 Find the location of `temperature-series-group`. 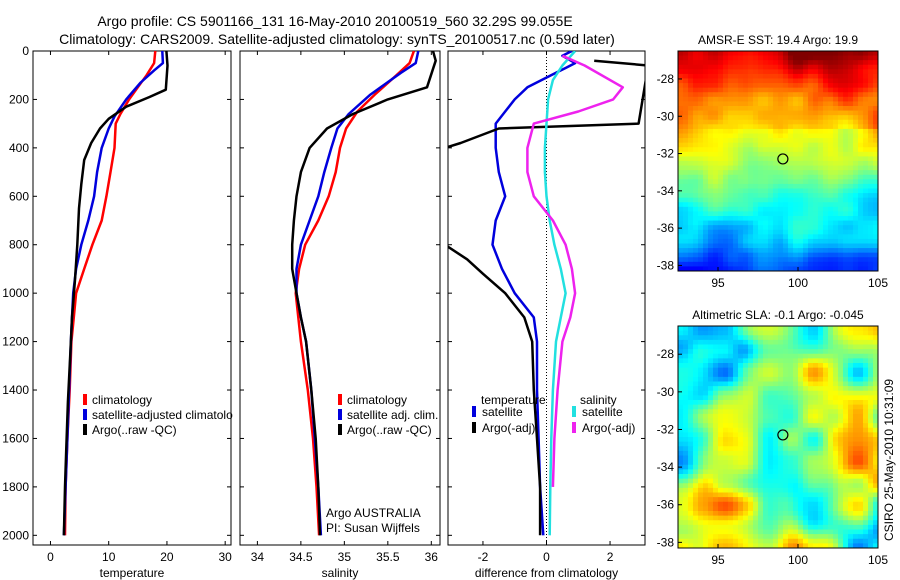

temperature-series-group is located at coordinates (115, 293).